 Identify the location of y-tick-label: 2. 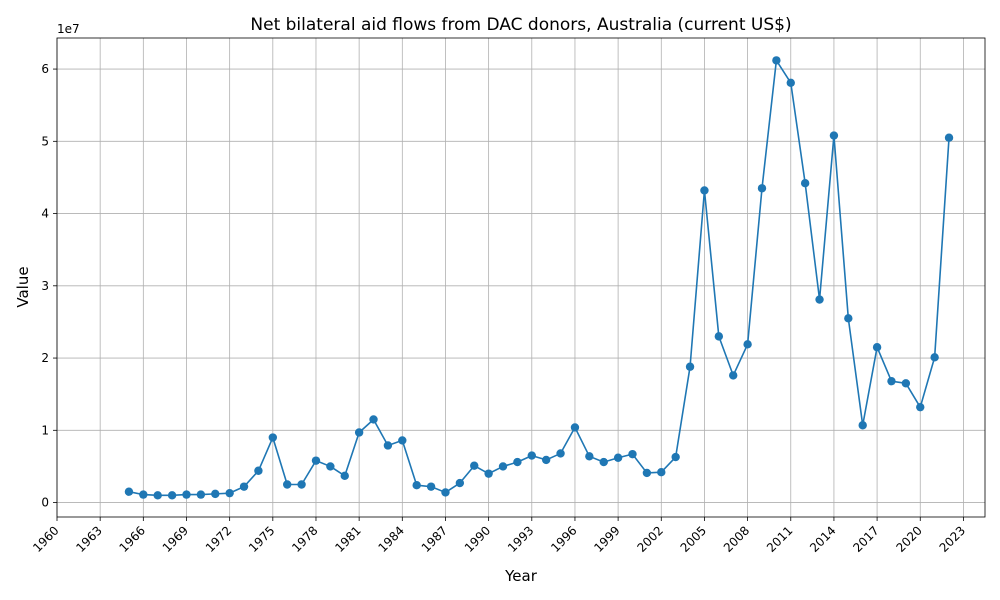
(45, 358).